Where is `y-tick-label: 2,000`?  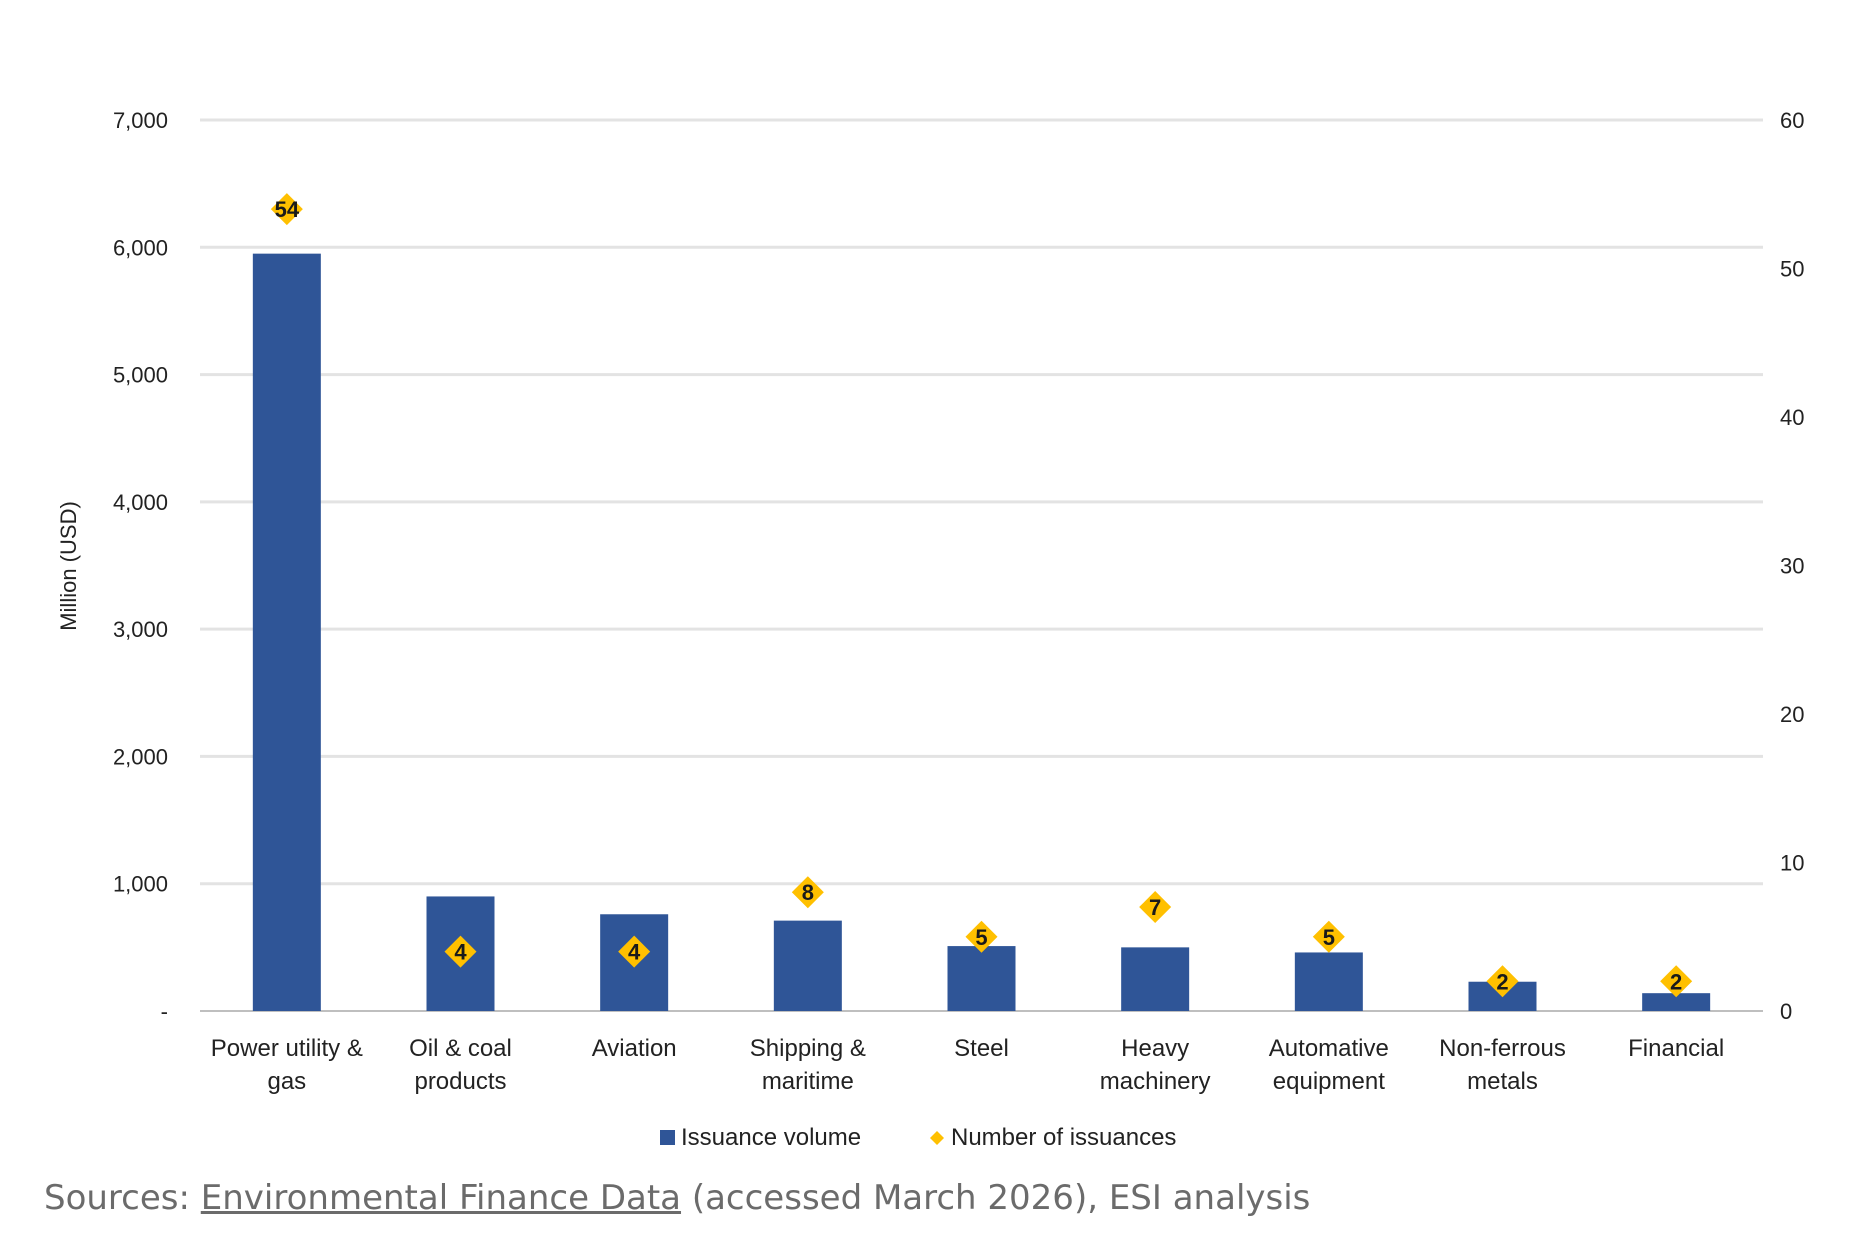
y-tick-label: 2,000 is located at coordinates (140, 756).